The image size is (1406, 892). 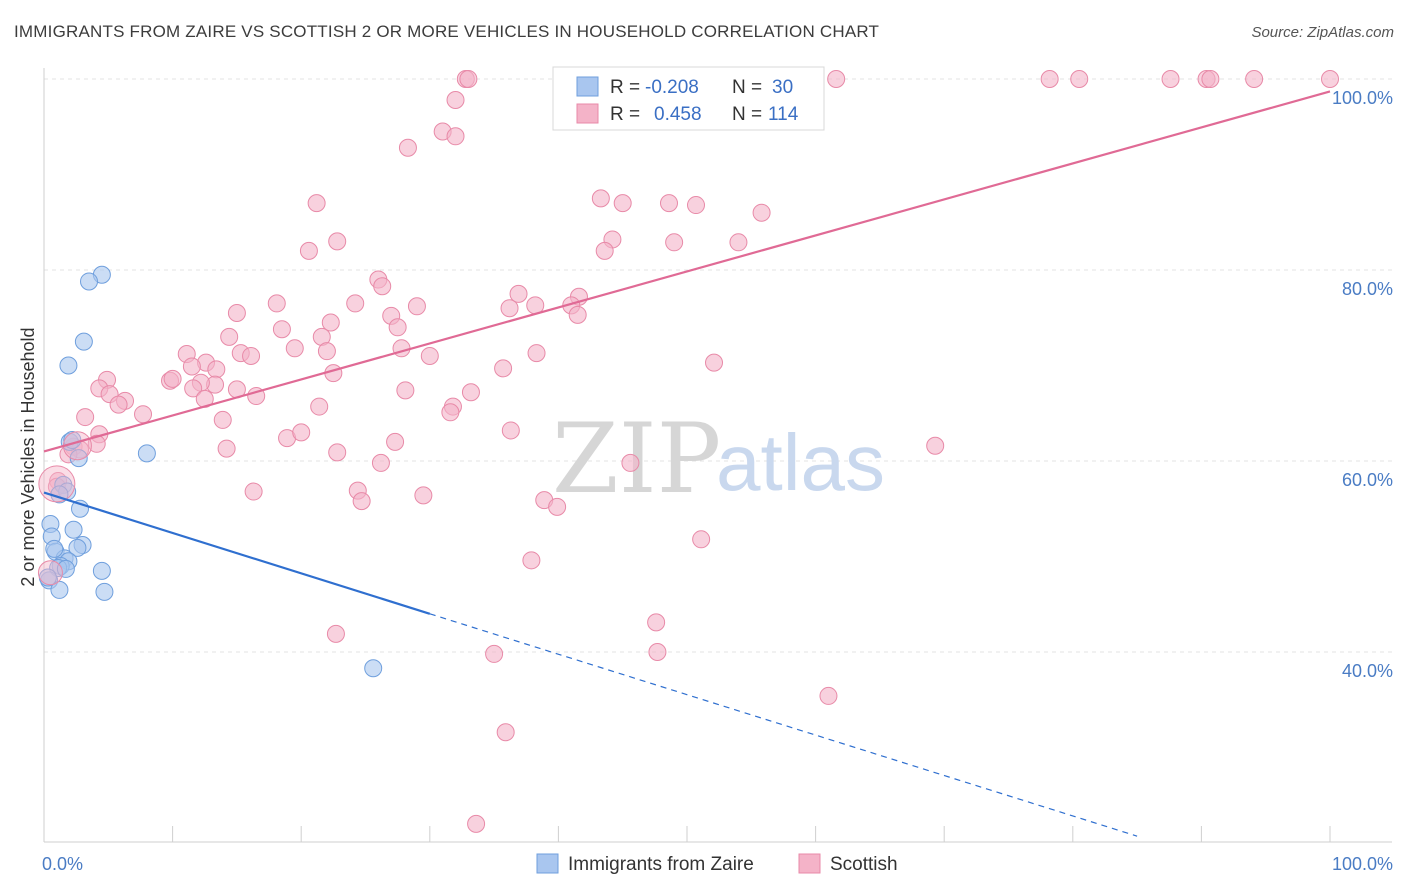 I want to click on legend: R = -0.208 N = 30 R = 0.458 N = 114, so click(x=688, y=98).